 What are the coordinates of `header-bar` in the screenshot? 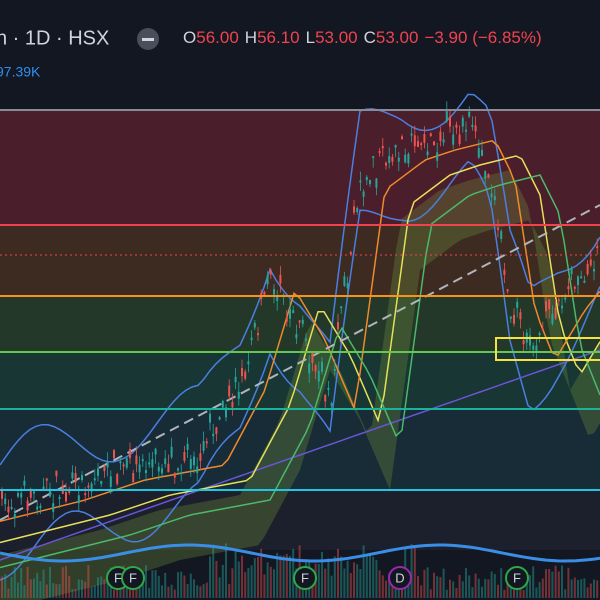 It's located at (300, 28).